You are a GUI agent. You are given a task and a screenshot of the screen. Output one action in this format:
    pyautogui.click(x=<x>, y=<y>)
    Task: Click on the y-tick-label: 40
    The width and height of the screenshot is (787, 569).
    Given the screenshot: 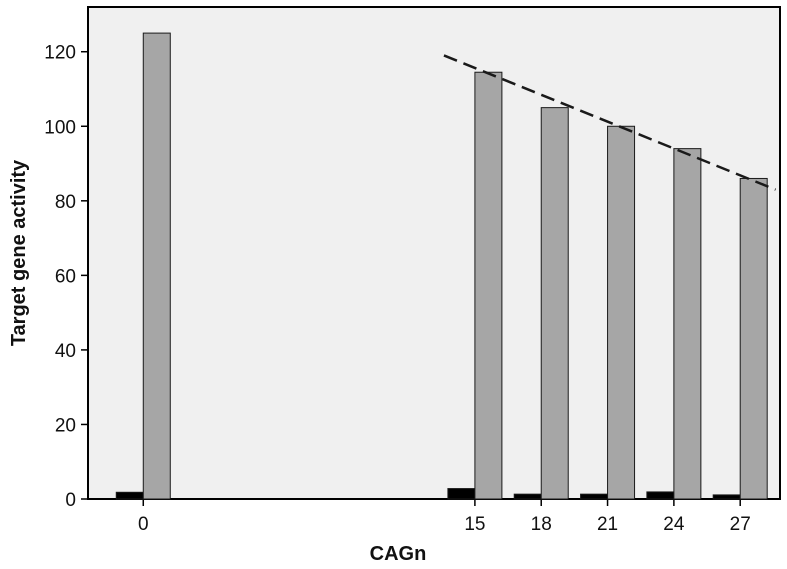 What is the action you would take?
    pyautogui.click(x=65, y=351)
    